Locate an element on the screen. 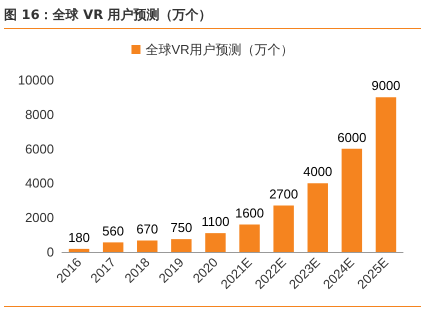 The height and width of the screenshot is (328, 425). data-label: 6000 is located at coordinates (351, 137).